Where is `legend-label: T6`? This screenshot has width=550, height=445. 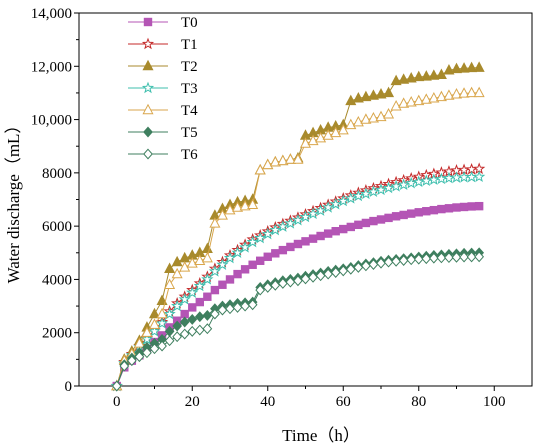
legend-label: T6 is located at coordinates (189, 155).